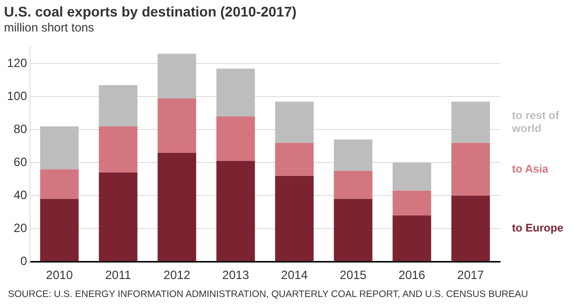 The image size is (578, 306). Describe the element at coordinates (17, 63) in the screenshot. I see `y-tick-label: 120` at that location.